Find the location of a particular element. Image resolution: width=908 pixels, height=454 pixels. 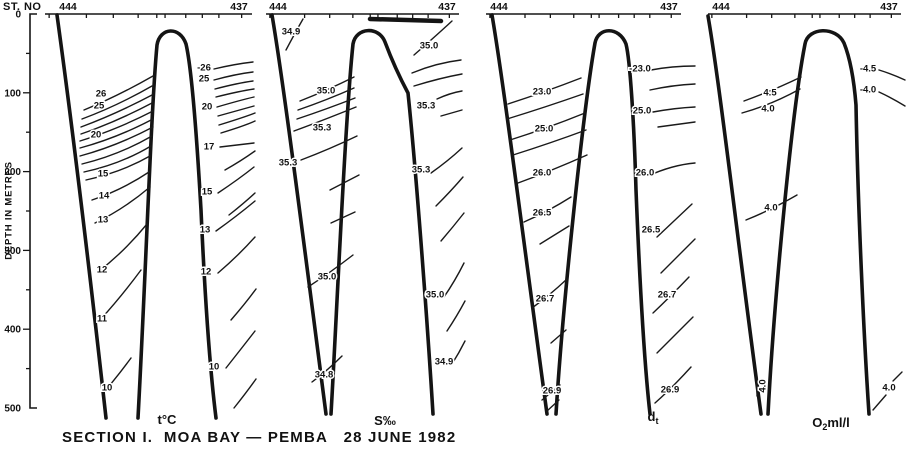

depth-axis is located at coordinates (33, 211).